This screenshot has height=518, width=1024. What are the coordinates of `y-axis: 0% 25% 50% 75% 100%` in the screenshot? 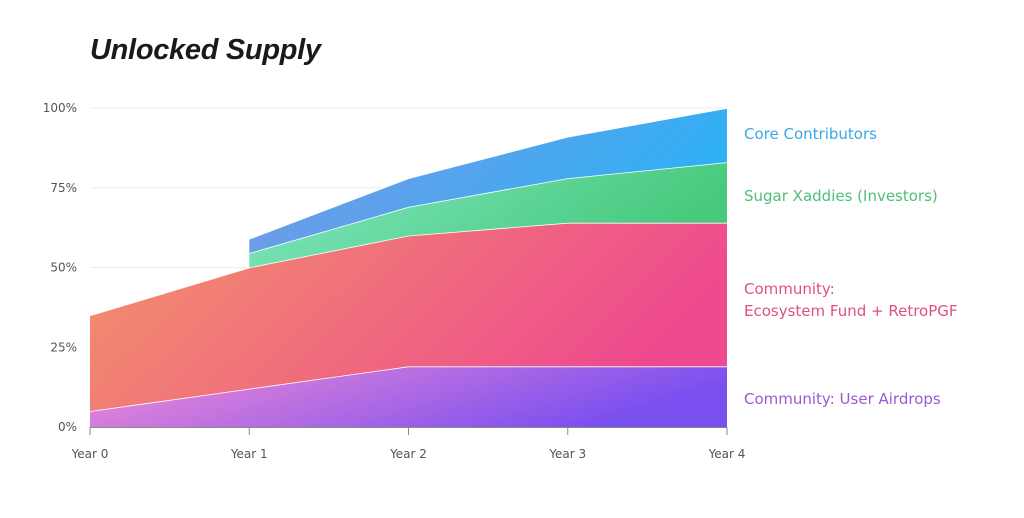 It's located at (60, 267).